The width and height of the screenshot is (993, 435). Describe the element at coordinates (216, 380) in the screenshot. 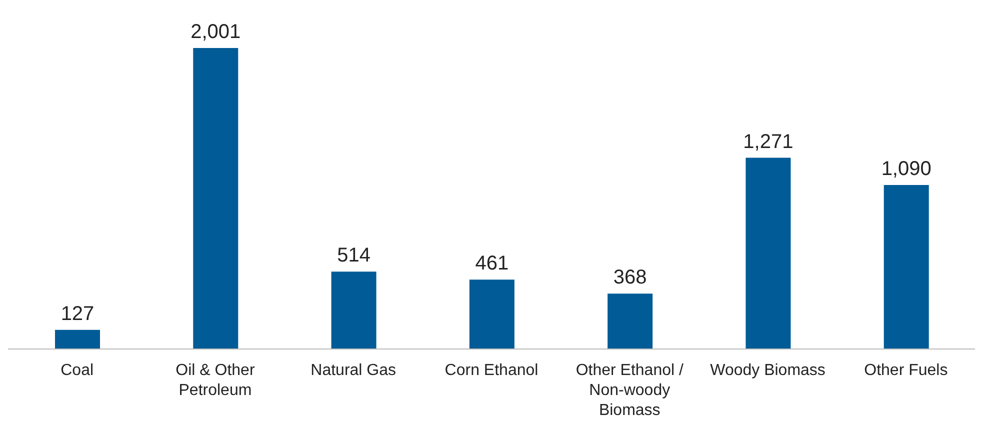

I see `x-tick-label: Oil & Other Petroleum` at that location.